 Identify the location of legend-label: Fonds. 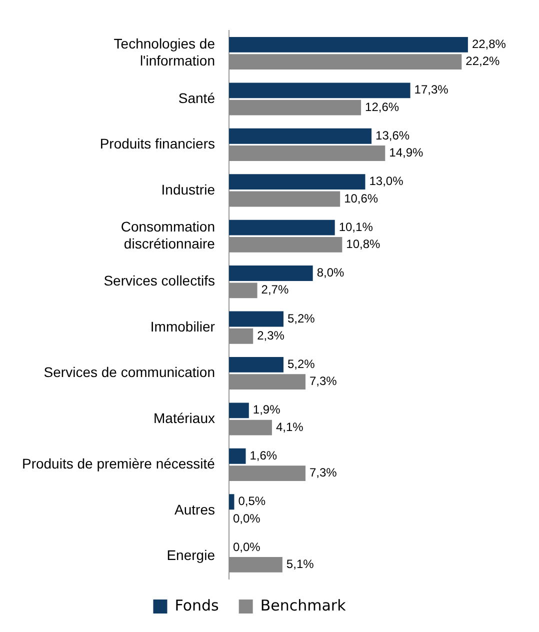
(197, 605).